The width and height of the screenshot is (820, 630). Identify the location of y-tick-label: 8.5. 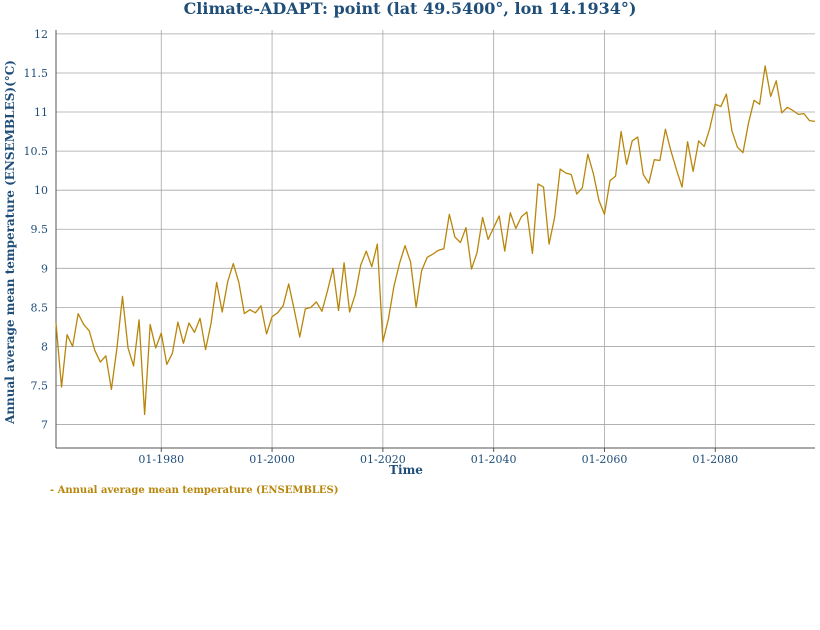
(40, 307).